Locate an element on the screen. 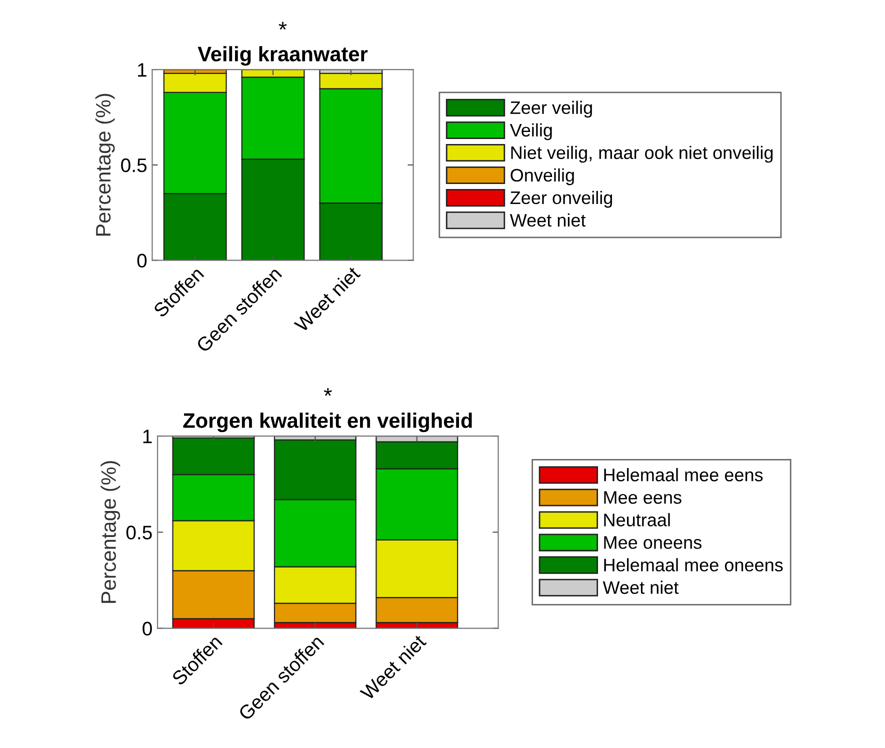 This screenshot has height=748, width=885. legend-label: Veilig is located at coordinates (531, 131).